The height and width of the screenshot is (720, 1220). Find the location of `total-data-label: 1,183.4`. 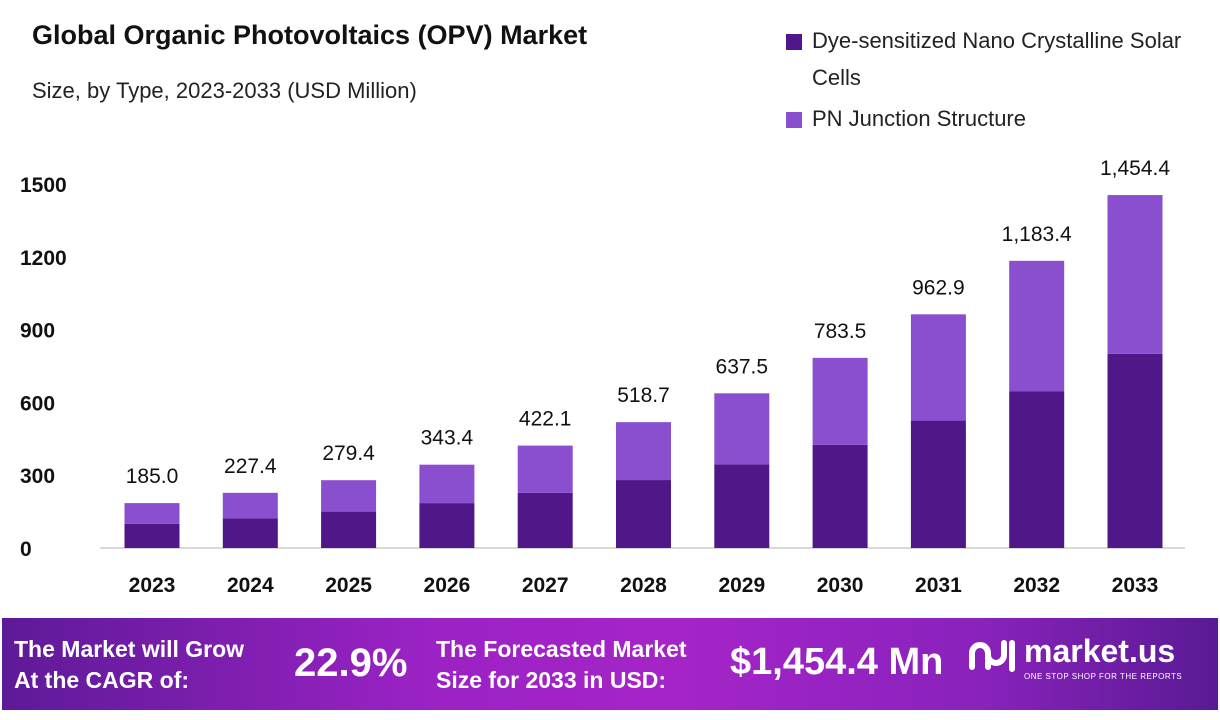

total-data-label: 1,183.4 is located at coordinates (1037, 234).